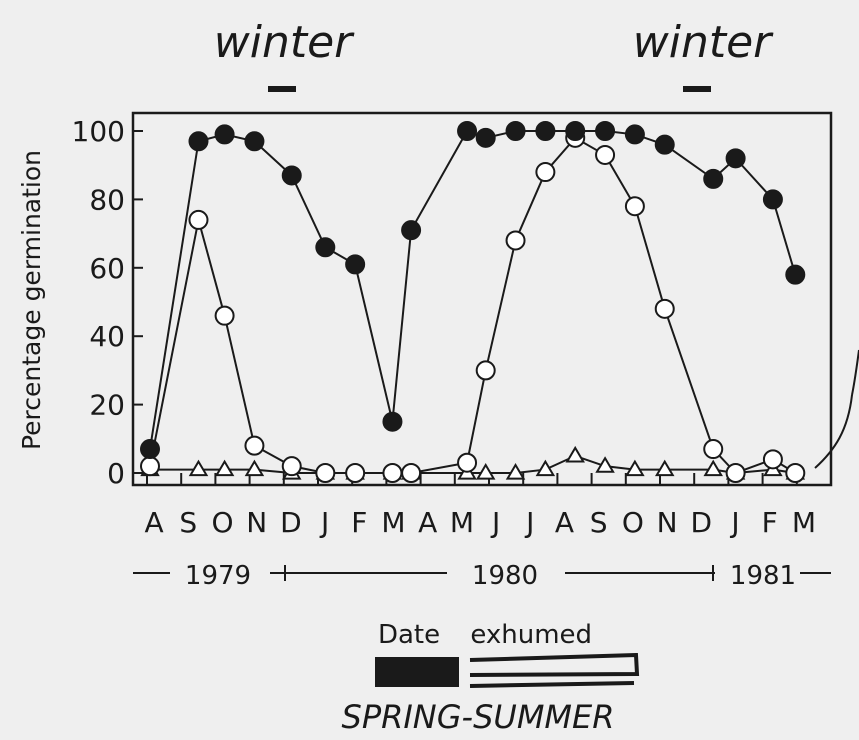 This screenshot has width=859, height=740. What do you see at coordinates (359, 522) in the screenshot?
I see `x-tick-label-6: F` at bounding box center [359, 522].